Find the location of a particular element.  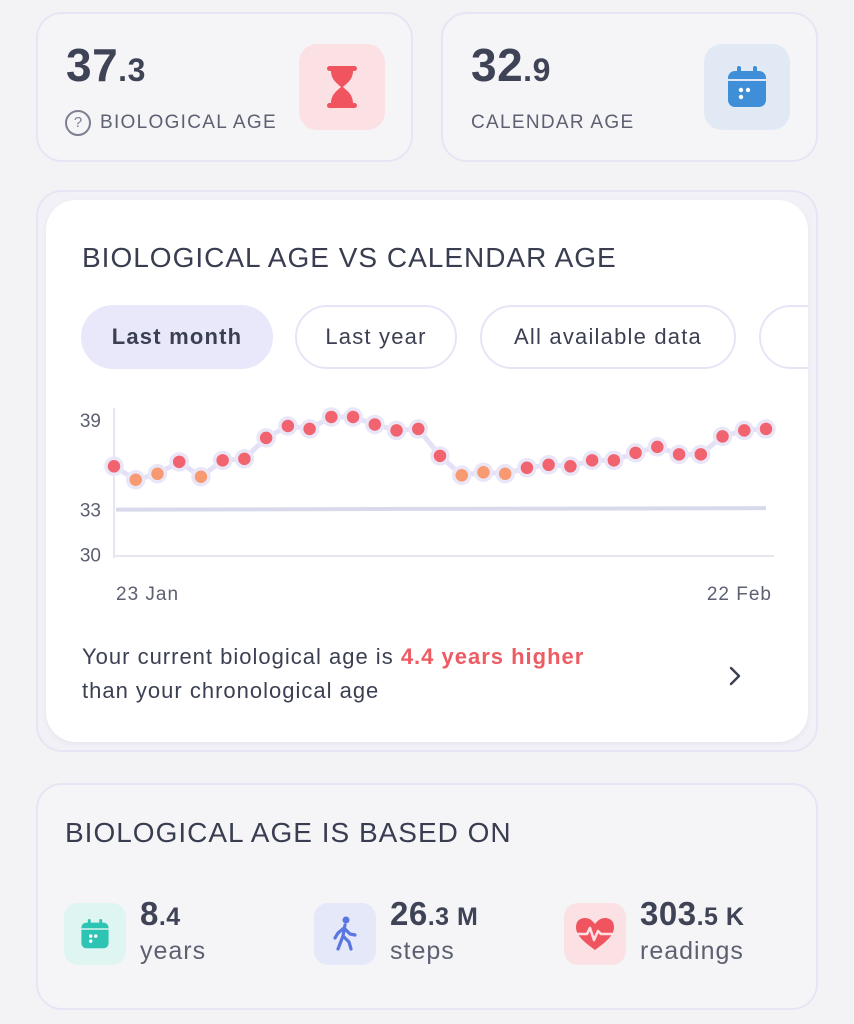

y-tick-label: 30 is located at coordinates (90, 556).